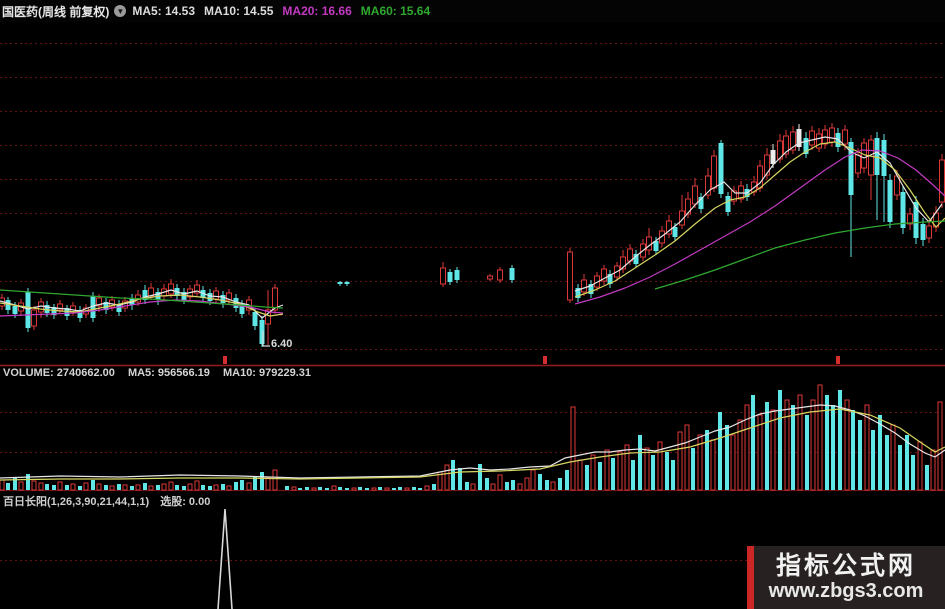  Describe the element at coordinates (164, 11) in the screenshot. I see `ma5-readout: MA5: 14.53` at that location.